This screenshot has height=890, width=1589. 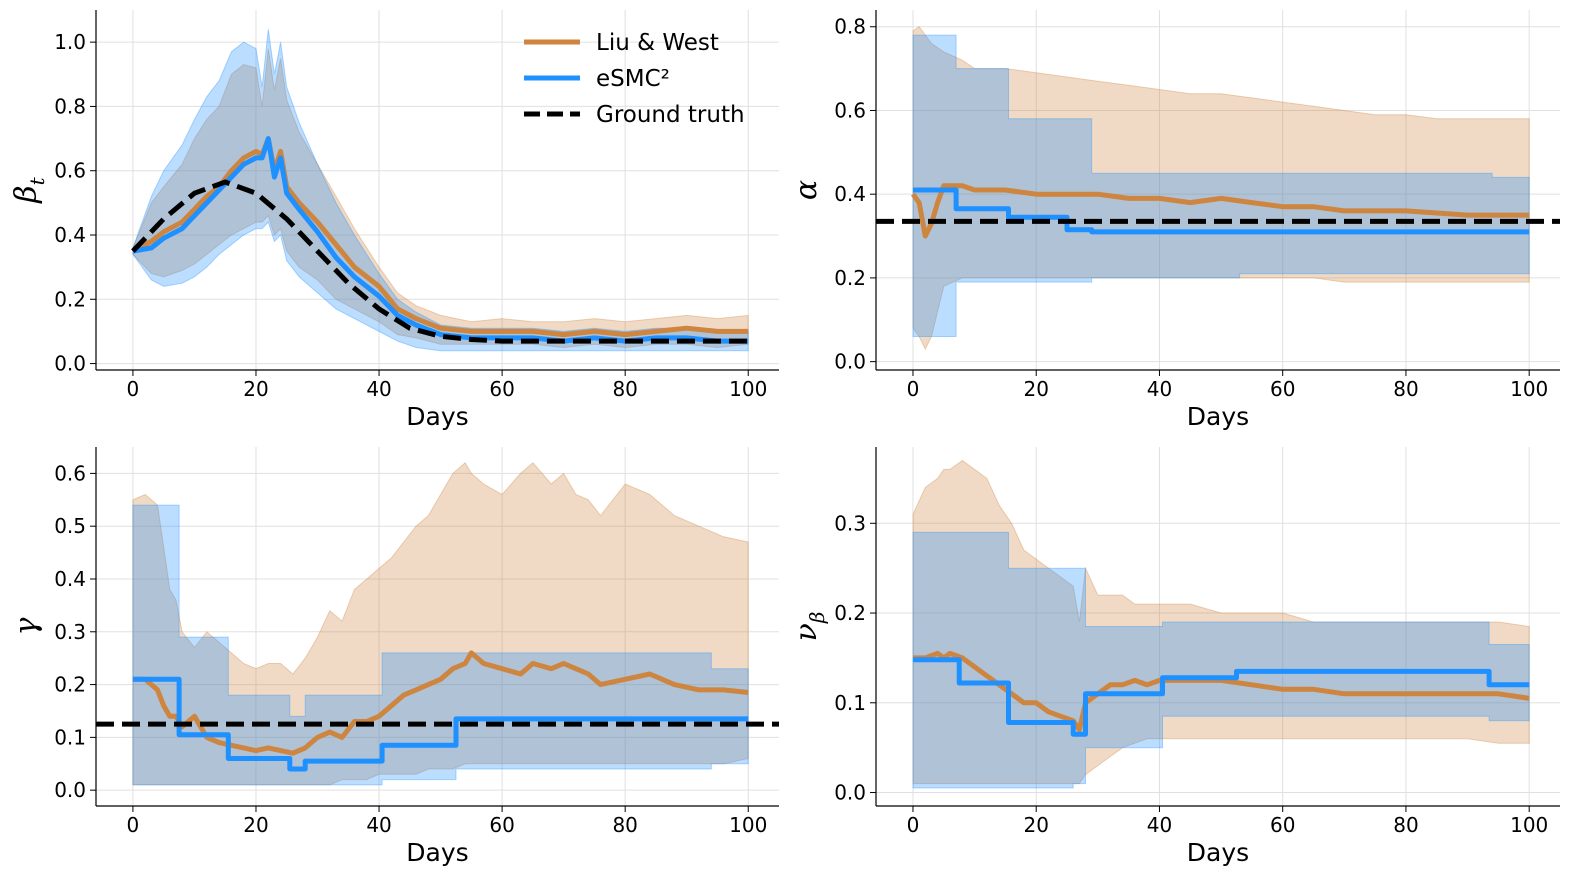 What do you see at coordinates (809, 627) in the screenshot?
I see `y-axis-label: νβ` at bounding box center [809, 627].